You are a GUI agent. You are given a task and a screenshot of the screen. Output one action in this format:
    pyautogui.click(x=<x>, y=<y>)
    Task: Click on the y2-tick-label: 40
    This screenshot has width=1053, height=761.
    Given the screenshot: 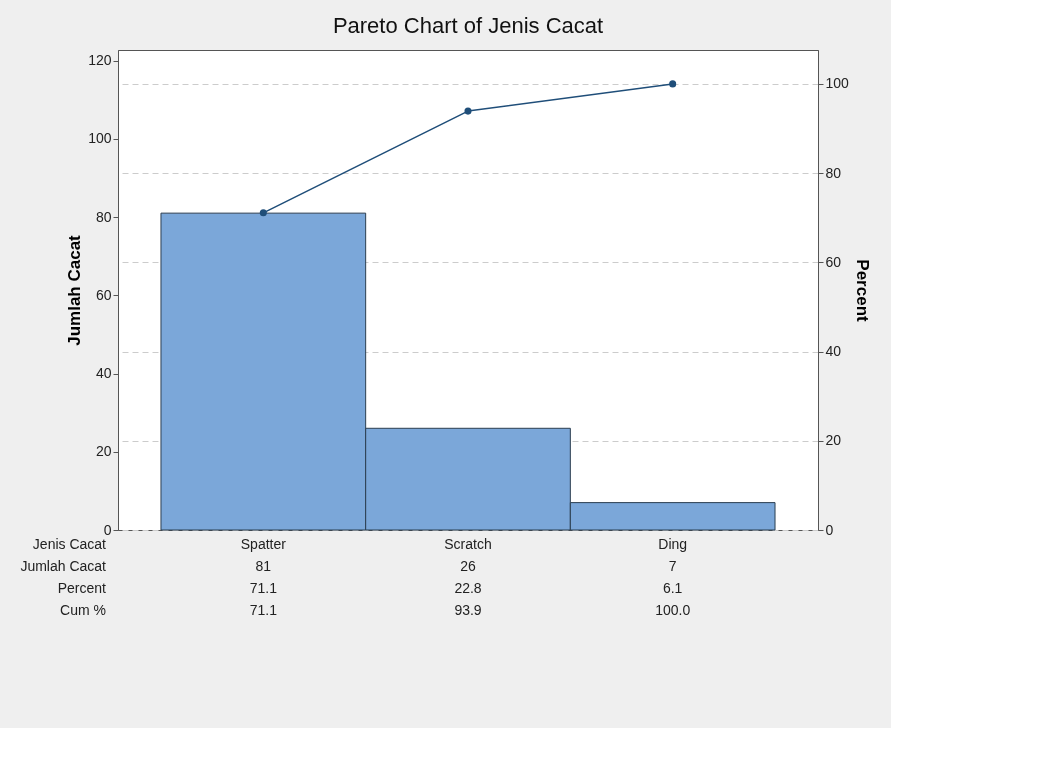 What is the action you would take?
    pyautogui.click(x=833, y=351)
    